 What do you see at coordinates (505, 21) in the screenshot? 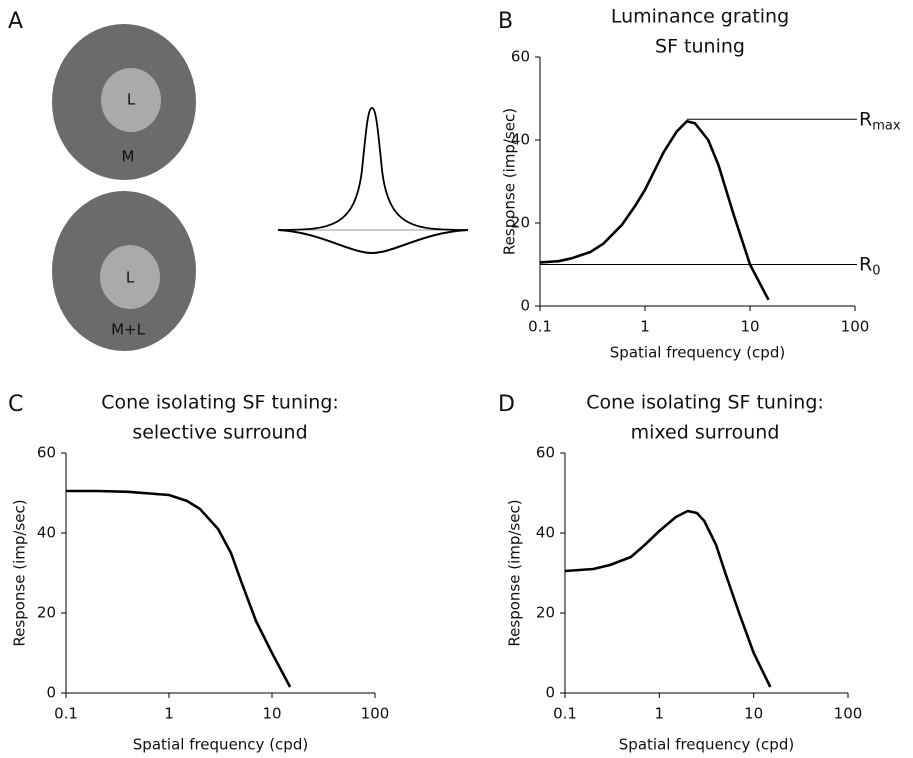
I see `panel-letter: B` at bounding box center [505, 21].